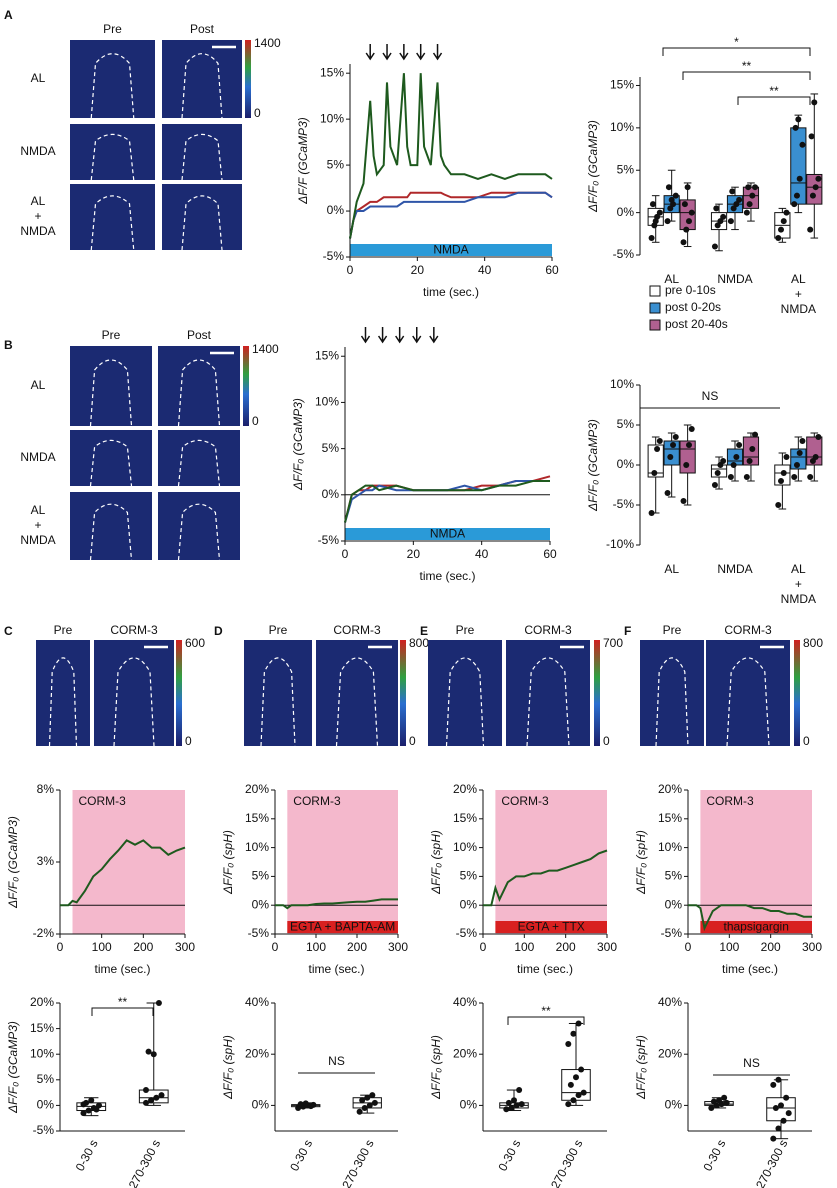 Image resolution: width=837 pixels, height=1188 pixels. Describe the element at coordinates (774, 100) in the screenshot. I see `significance-bracket` at that location.